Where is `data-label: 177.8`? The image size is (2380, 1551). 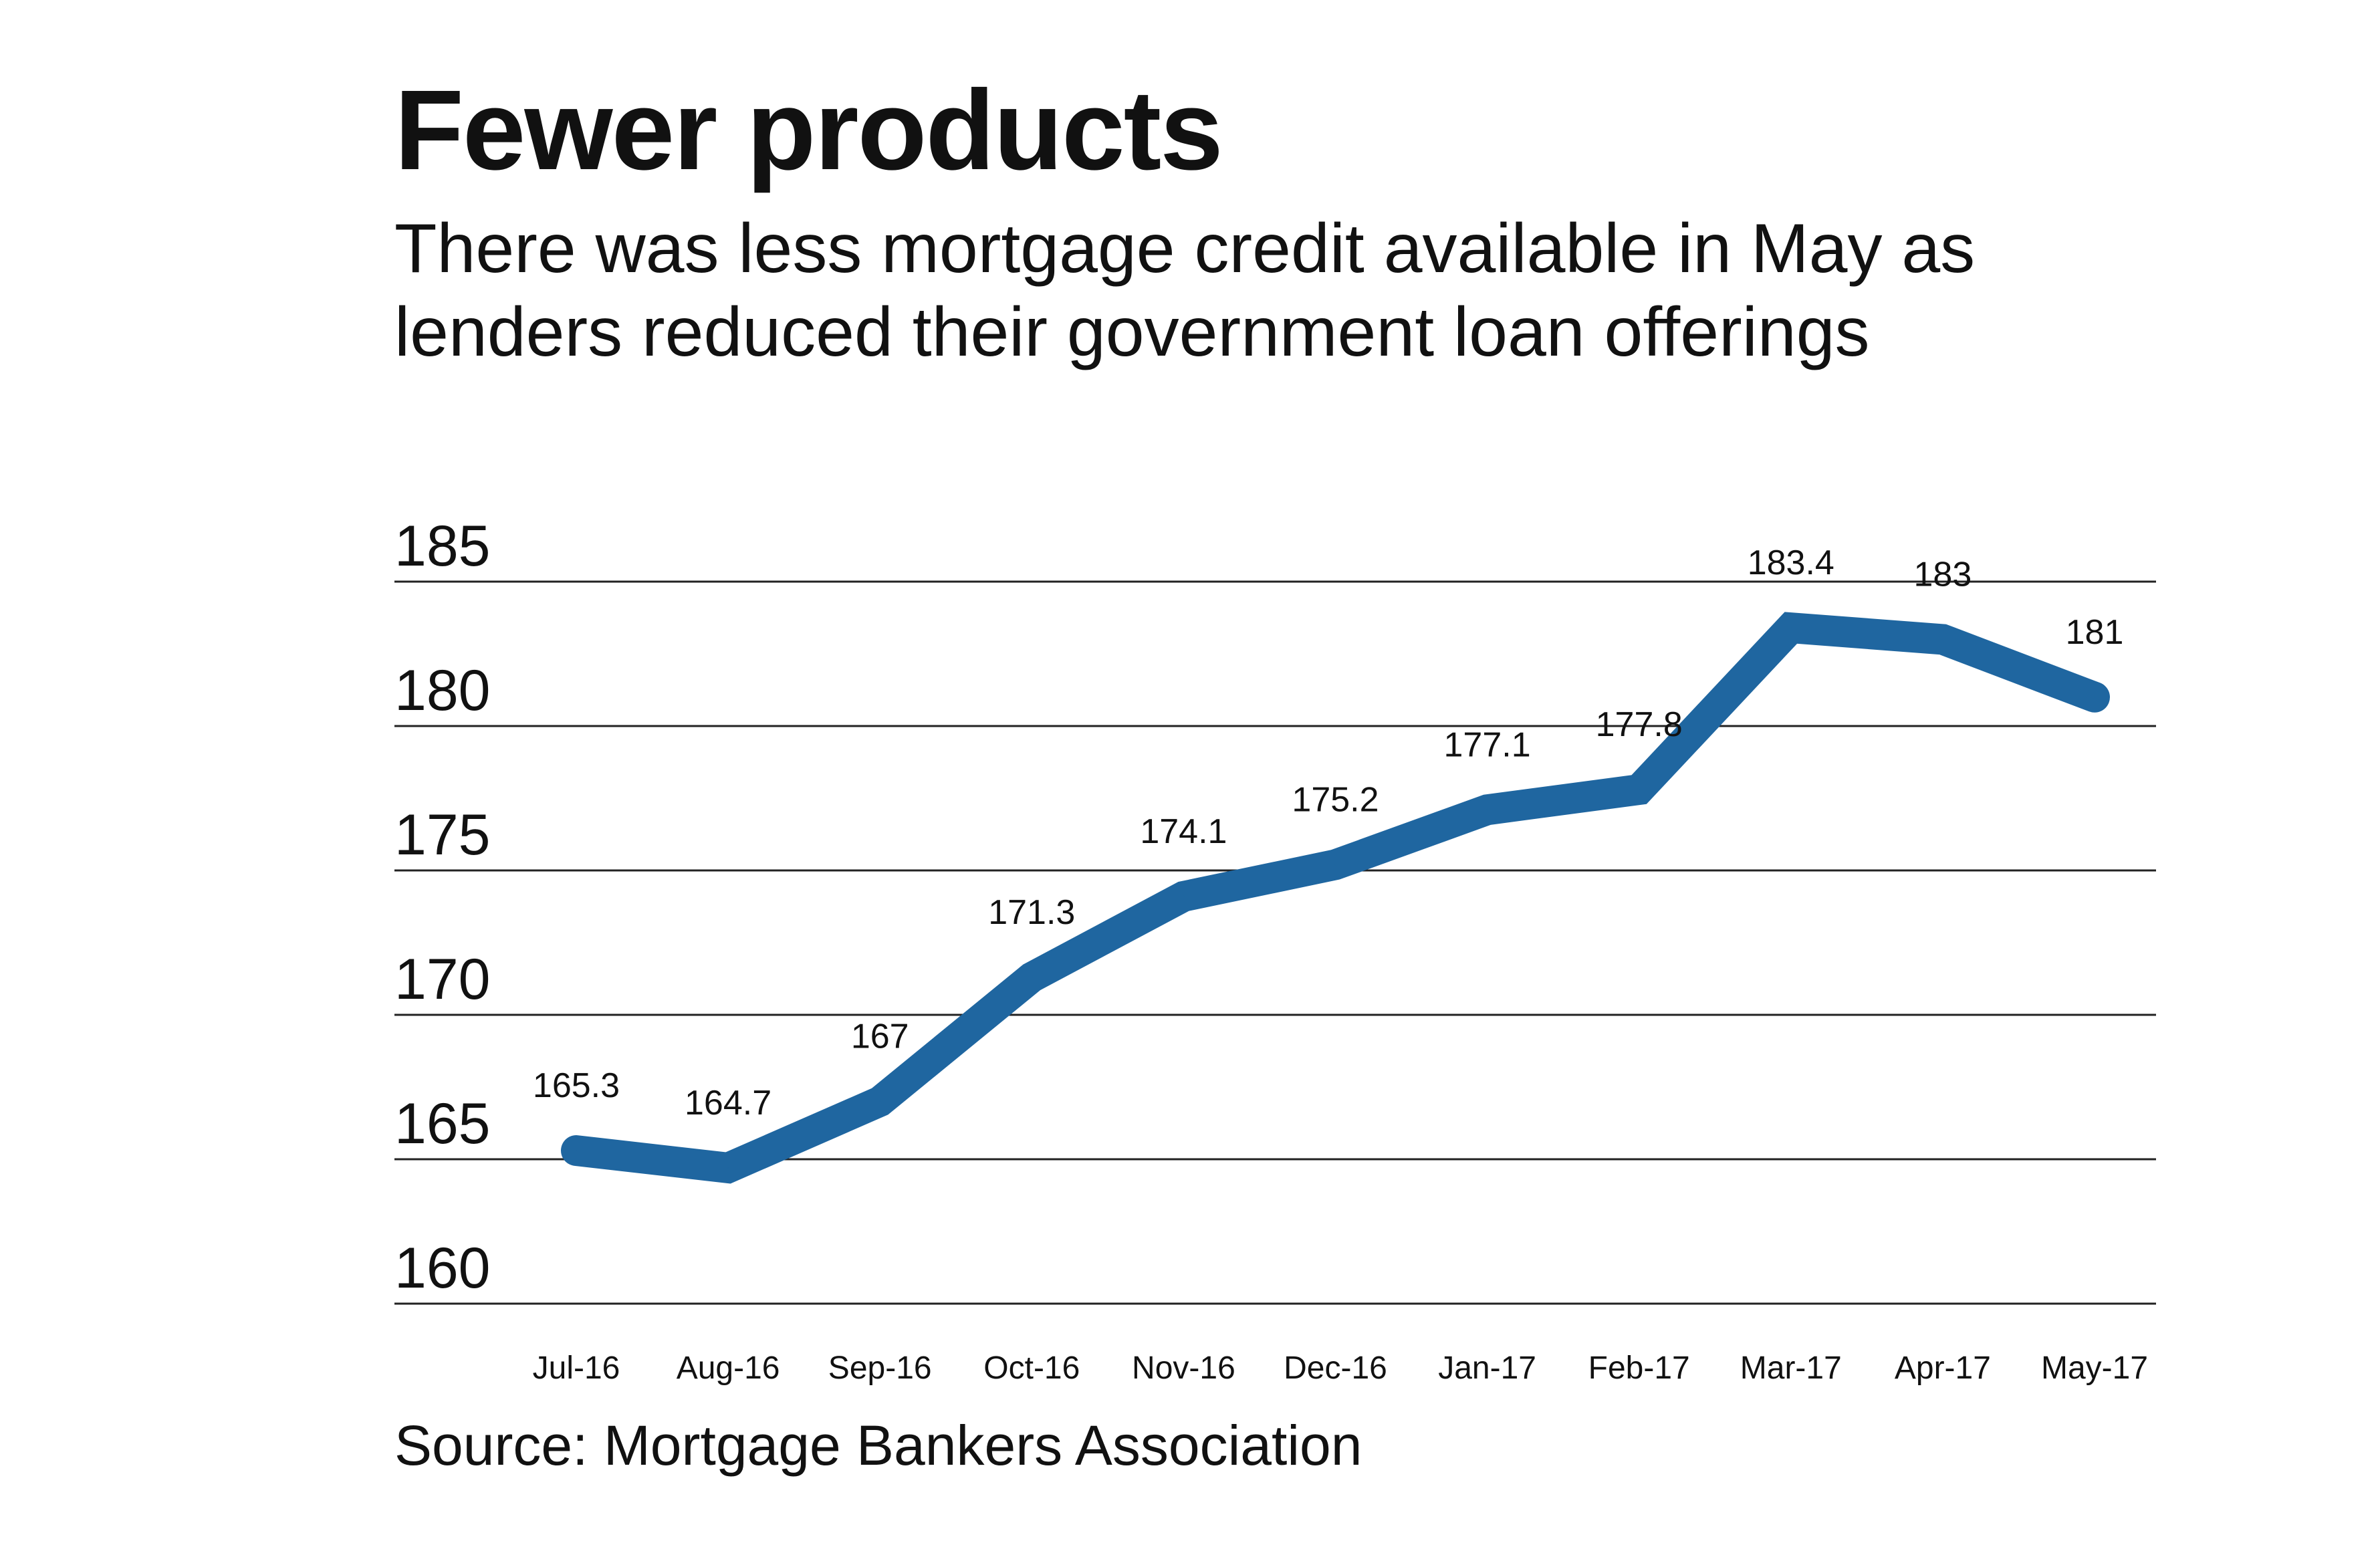 data-label: 177.8 is located at coordinates (1639, 724).